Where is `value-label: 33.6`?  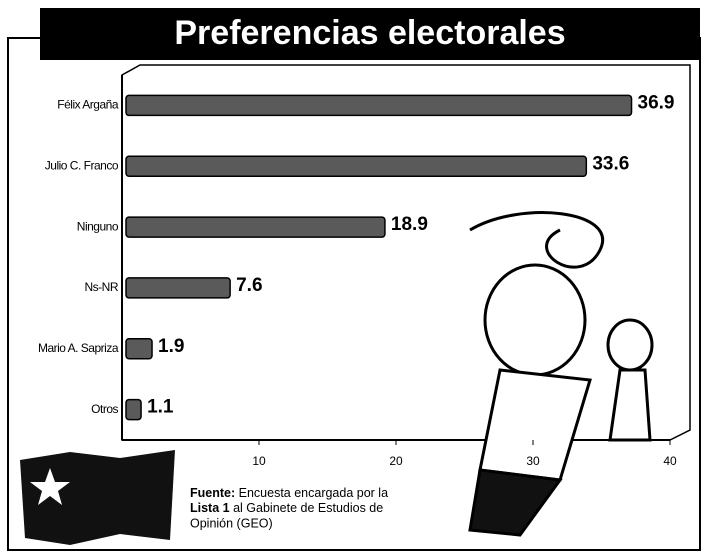 value-label: 33.6 is located at coordinates (610, 163).